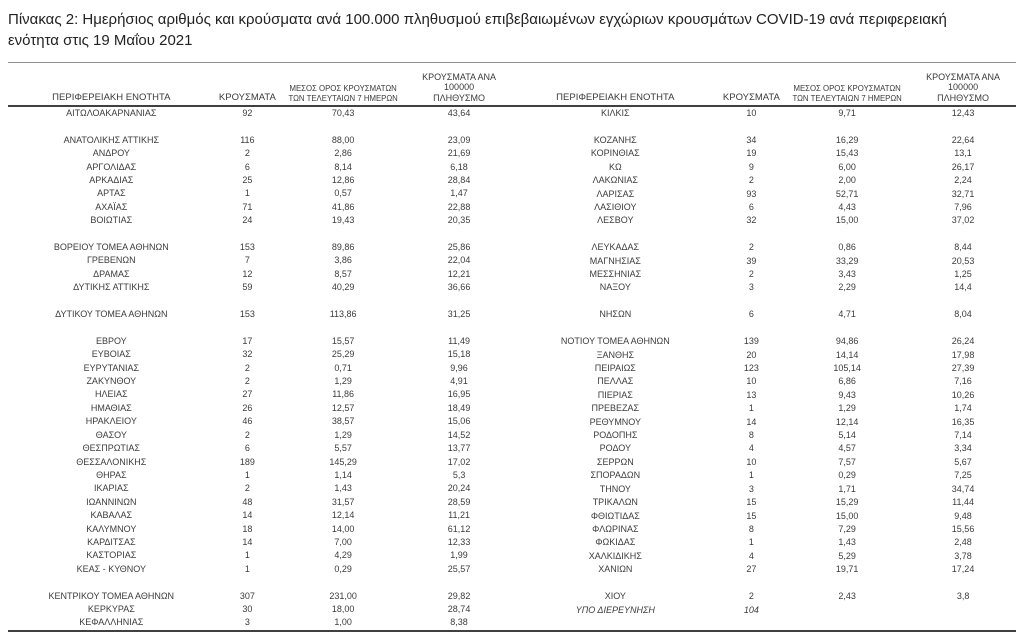  Describe the element at coordinates (847, 555) in the screenshot. I see `avg7-cell: 5,29` at that location.